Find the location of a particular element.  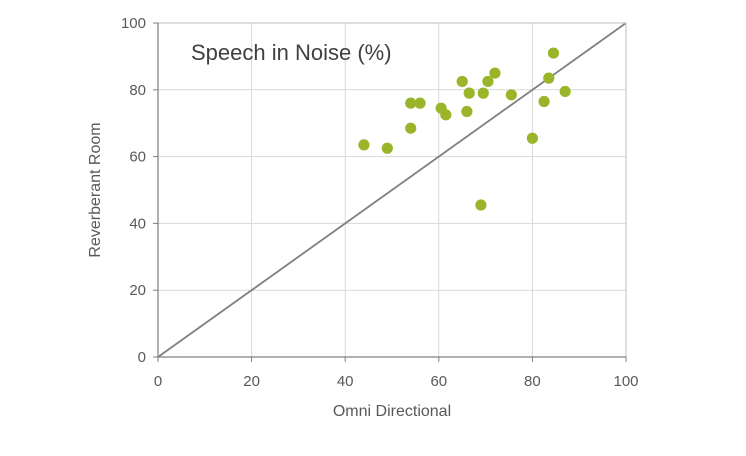

y-axis-label: Reverberant Room is located at coordinates (95, 189).